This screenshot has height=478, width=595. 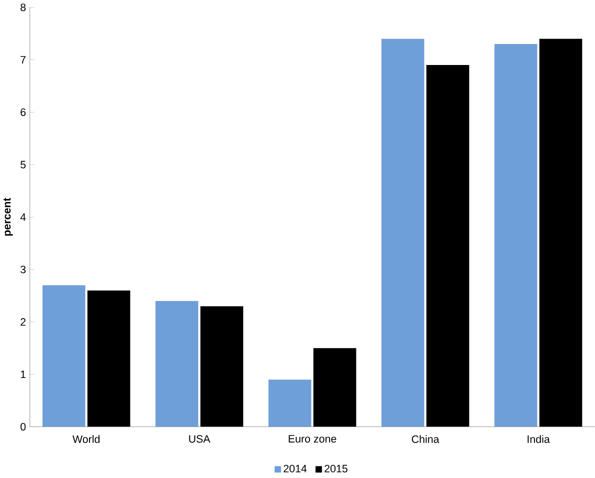 What do you see at coordinates (295, 468) in the screenshot?
I see `legend-label: 2014` at bounding box center [295, 468].